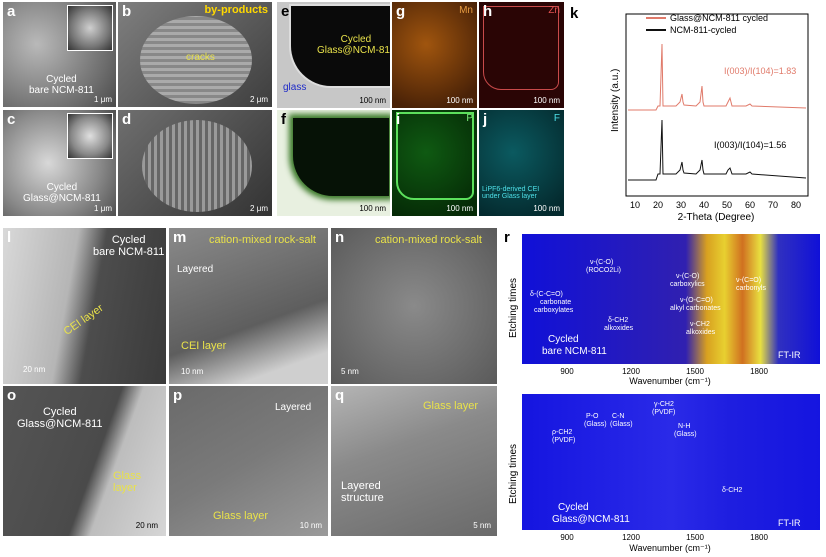 This screenshot has width=826, height=557. I want to click on tem-n-rocksalt: cation-mixed rock-salt, so click(428, 240).